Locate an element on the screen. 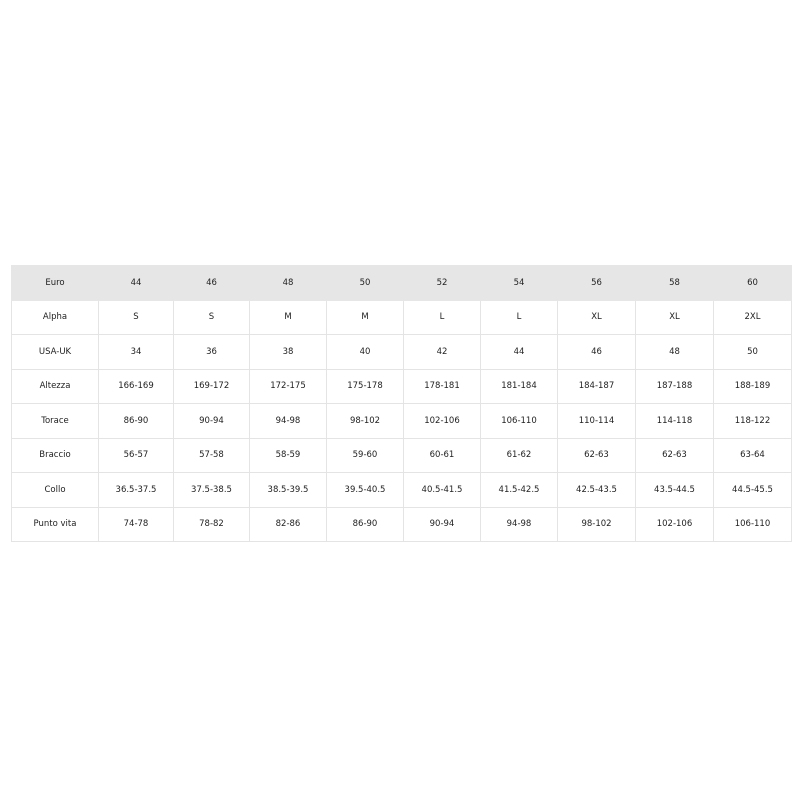 The image size is (800, 800). table-cell: 187-188 is located at coordinates (674, 386).